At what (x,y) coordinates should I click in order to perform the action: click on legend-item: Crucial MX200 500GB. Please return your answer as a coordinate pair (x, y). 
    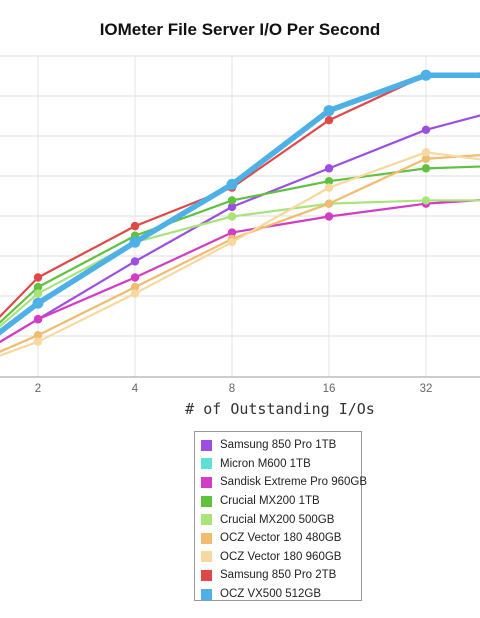
    Looking at the image, I should click on (281, 519).